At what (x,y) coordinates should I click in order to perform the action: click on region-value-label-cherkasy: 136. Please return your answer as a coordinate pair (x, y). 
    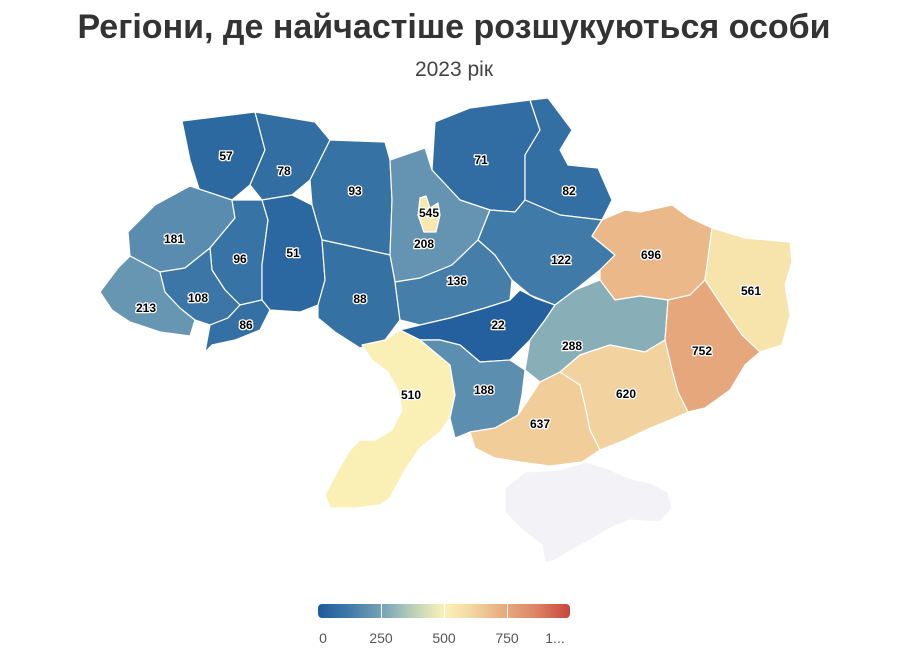
    Looking at the image, I should click on (457, 281).